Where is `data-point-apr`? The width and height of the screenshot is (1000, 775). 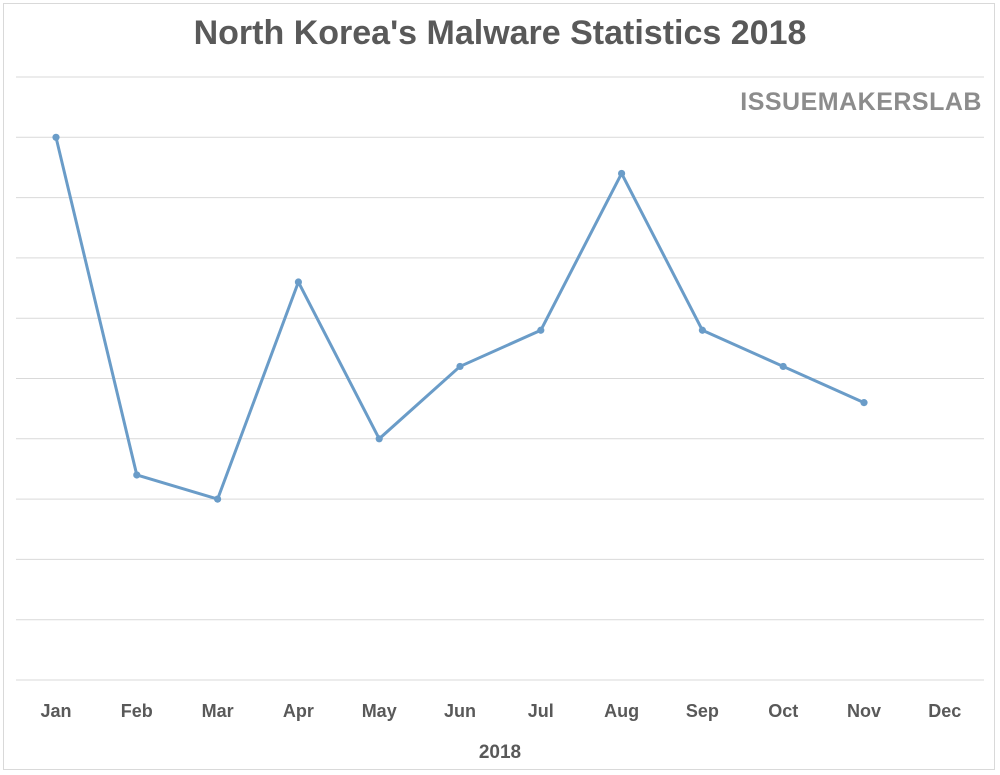 data-point-apr is located at coordinates (298, 282).